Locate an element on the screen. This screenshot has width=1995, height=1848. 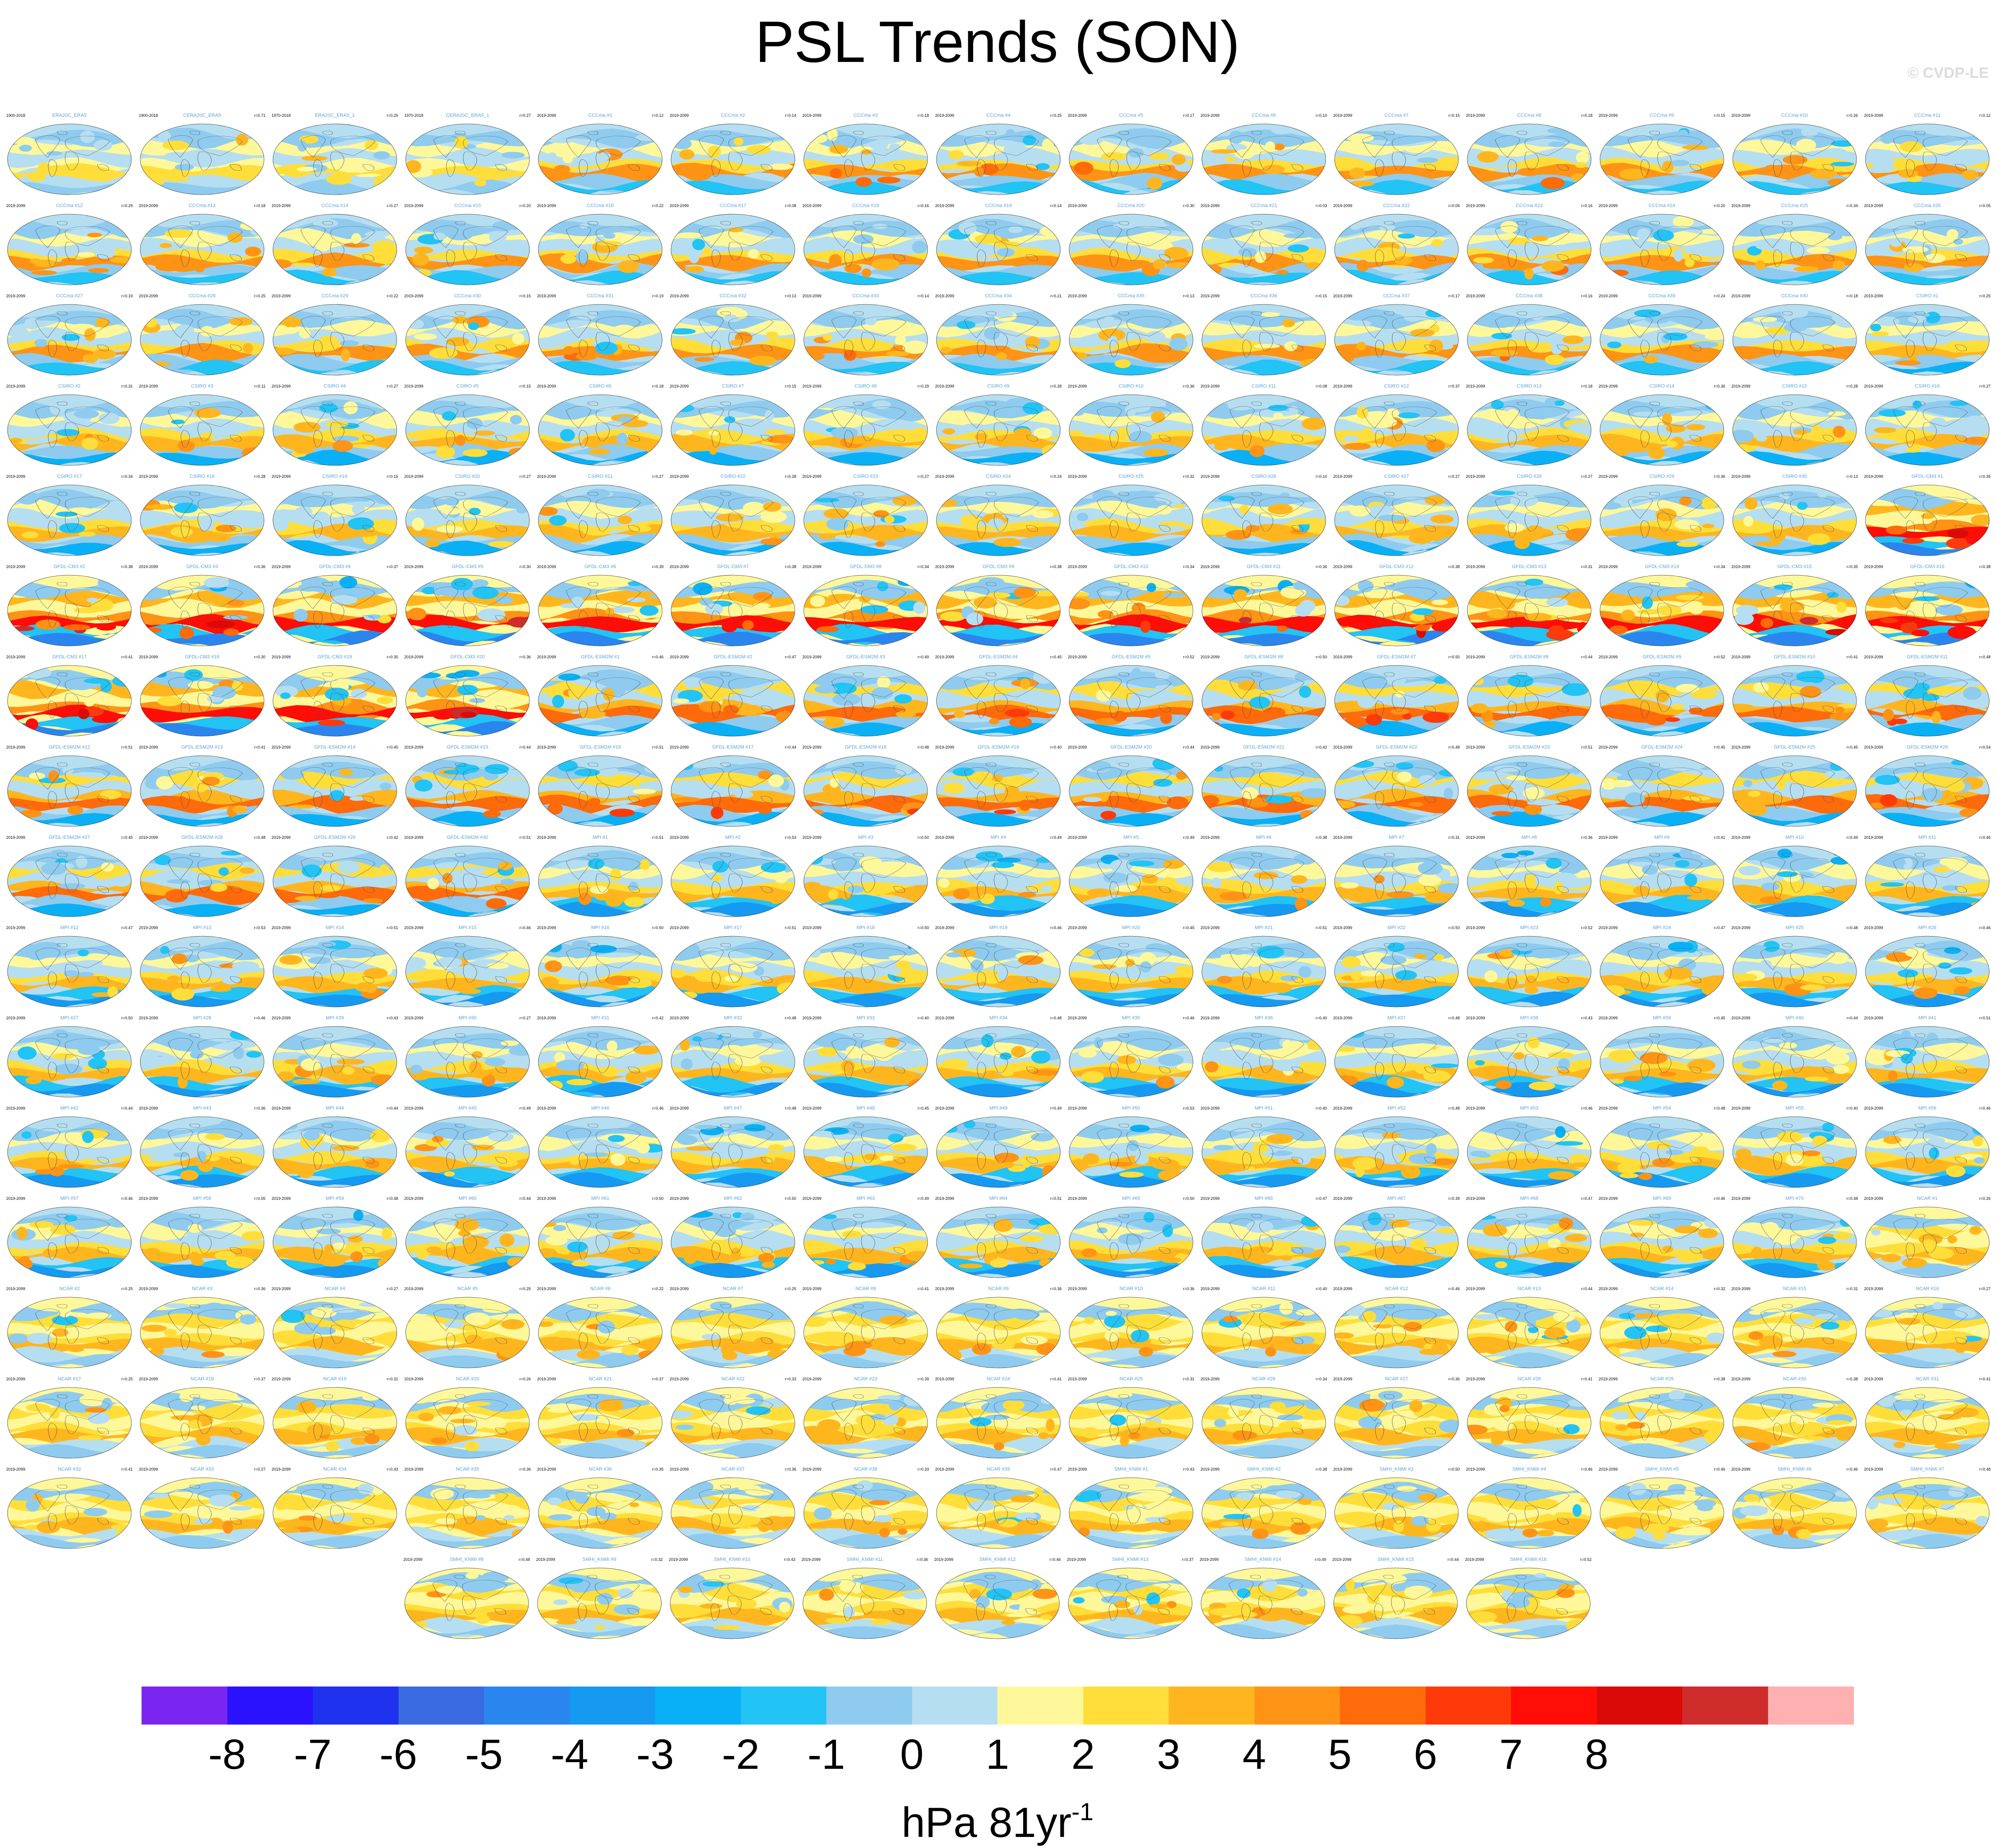
panel-title: MPI #44 is located at coordinates (335, 1108).